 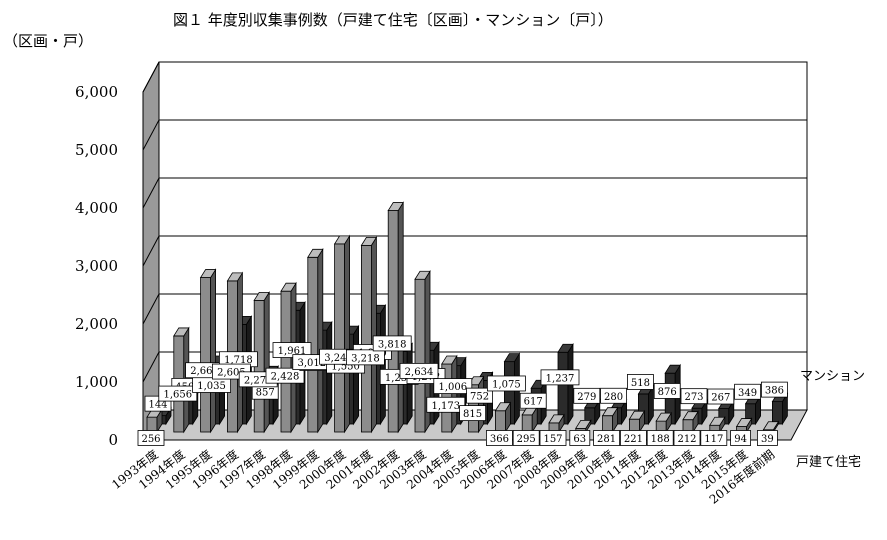 What do you see at coordinates (560, 378) in the screenshot?
I see `data-label-back-text: 1,237` at bounding box center [560, 378].